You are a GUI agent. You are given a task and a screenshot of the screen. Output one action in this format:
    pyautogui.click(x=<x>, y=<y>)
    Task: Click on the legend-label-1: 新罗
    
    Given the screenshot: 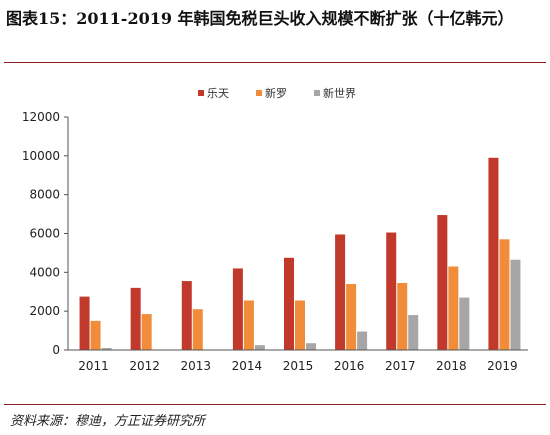 What is the action you would take?
    pyautogui.click(x=276, y=93)
    